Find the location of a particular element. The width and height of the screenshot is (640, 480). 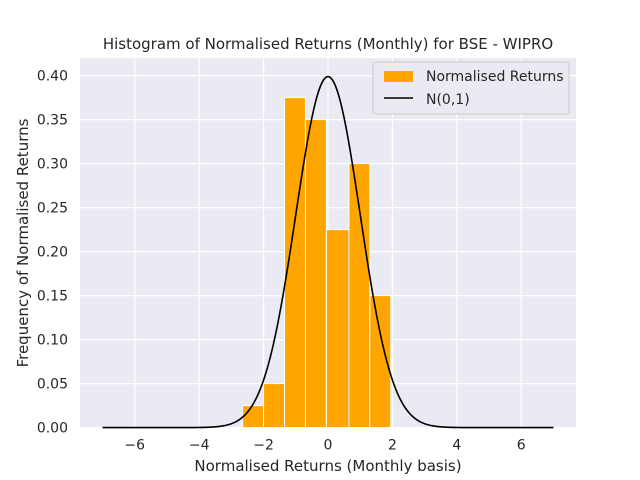

legend-label-normal-curve: N(0,1) is located at coordinates (448, 100).